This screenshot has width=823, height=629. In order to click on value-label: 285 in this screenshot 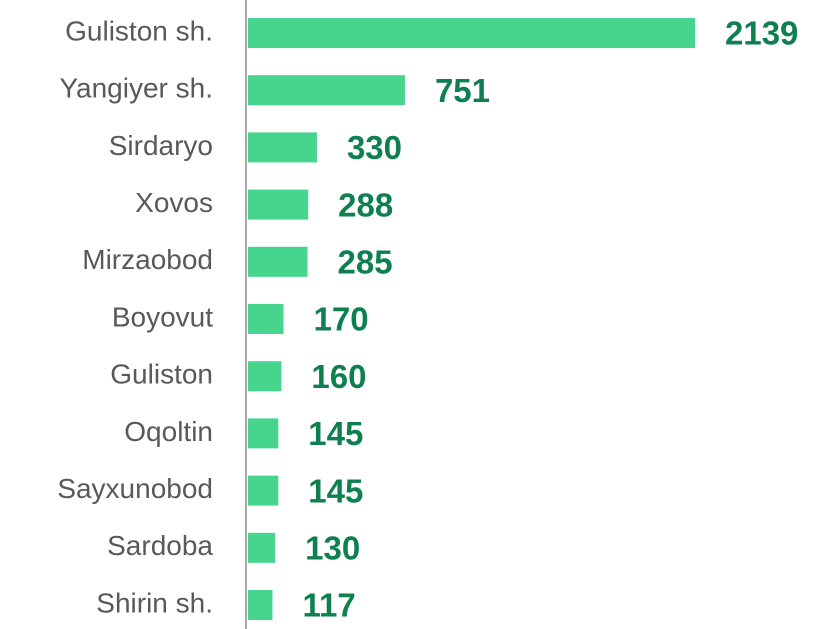, I will do `click(365, 262)`.